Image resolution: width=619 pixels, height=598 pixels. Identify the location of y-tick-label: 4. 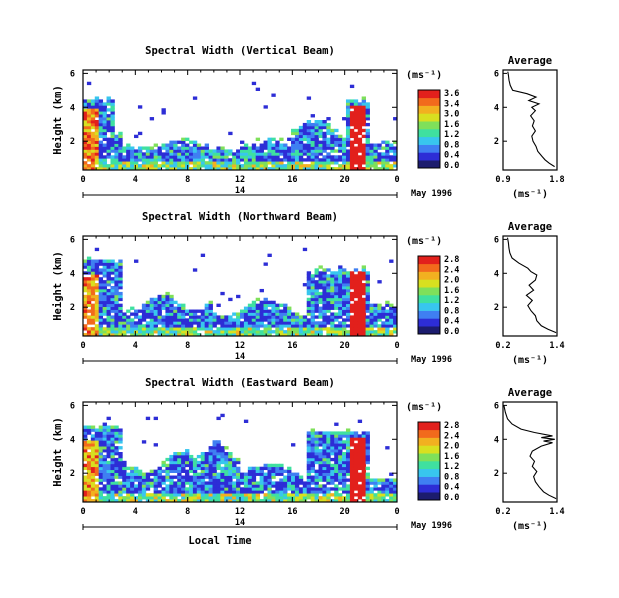
(72, 440).